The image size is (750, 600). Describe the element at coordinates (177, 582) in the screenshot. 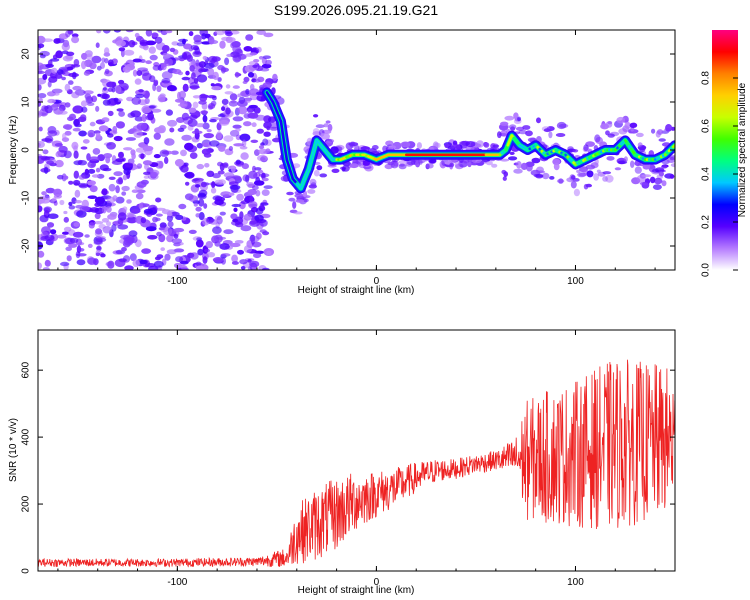

I see `x-tick-label: -100` at that location.